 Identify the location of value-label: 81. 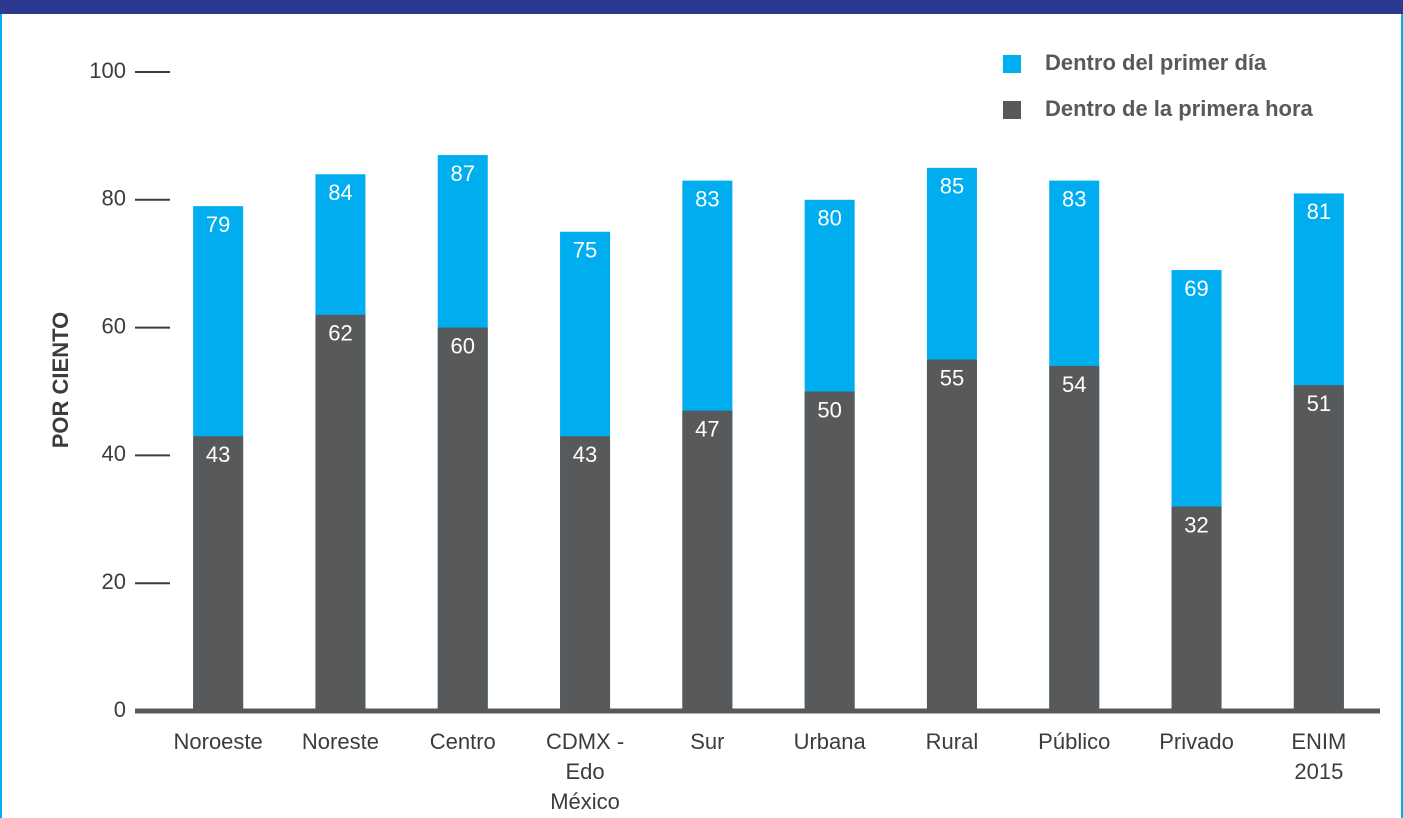
(1319, 211).